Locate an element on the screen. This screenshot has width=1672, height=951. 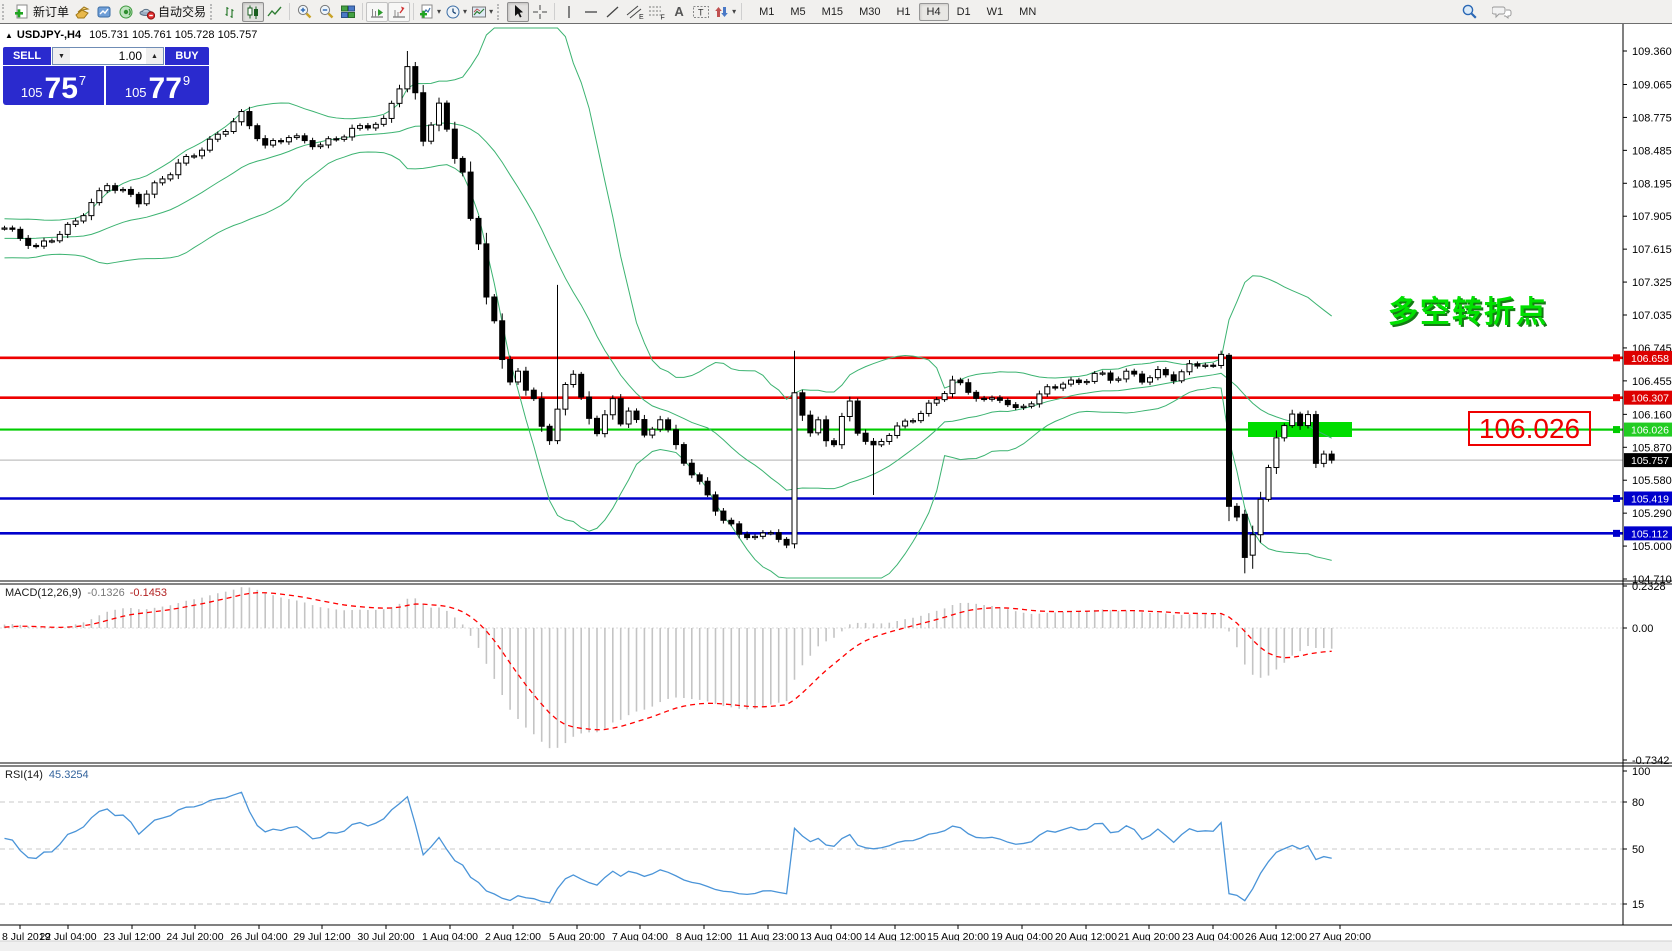
autotrade-button: 自动交易 is located at coordinates (172, 12).